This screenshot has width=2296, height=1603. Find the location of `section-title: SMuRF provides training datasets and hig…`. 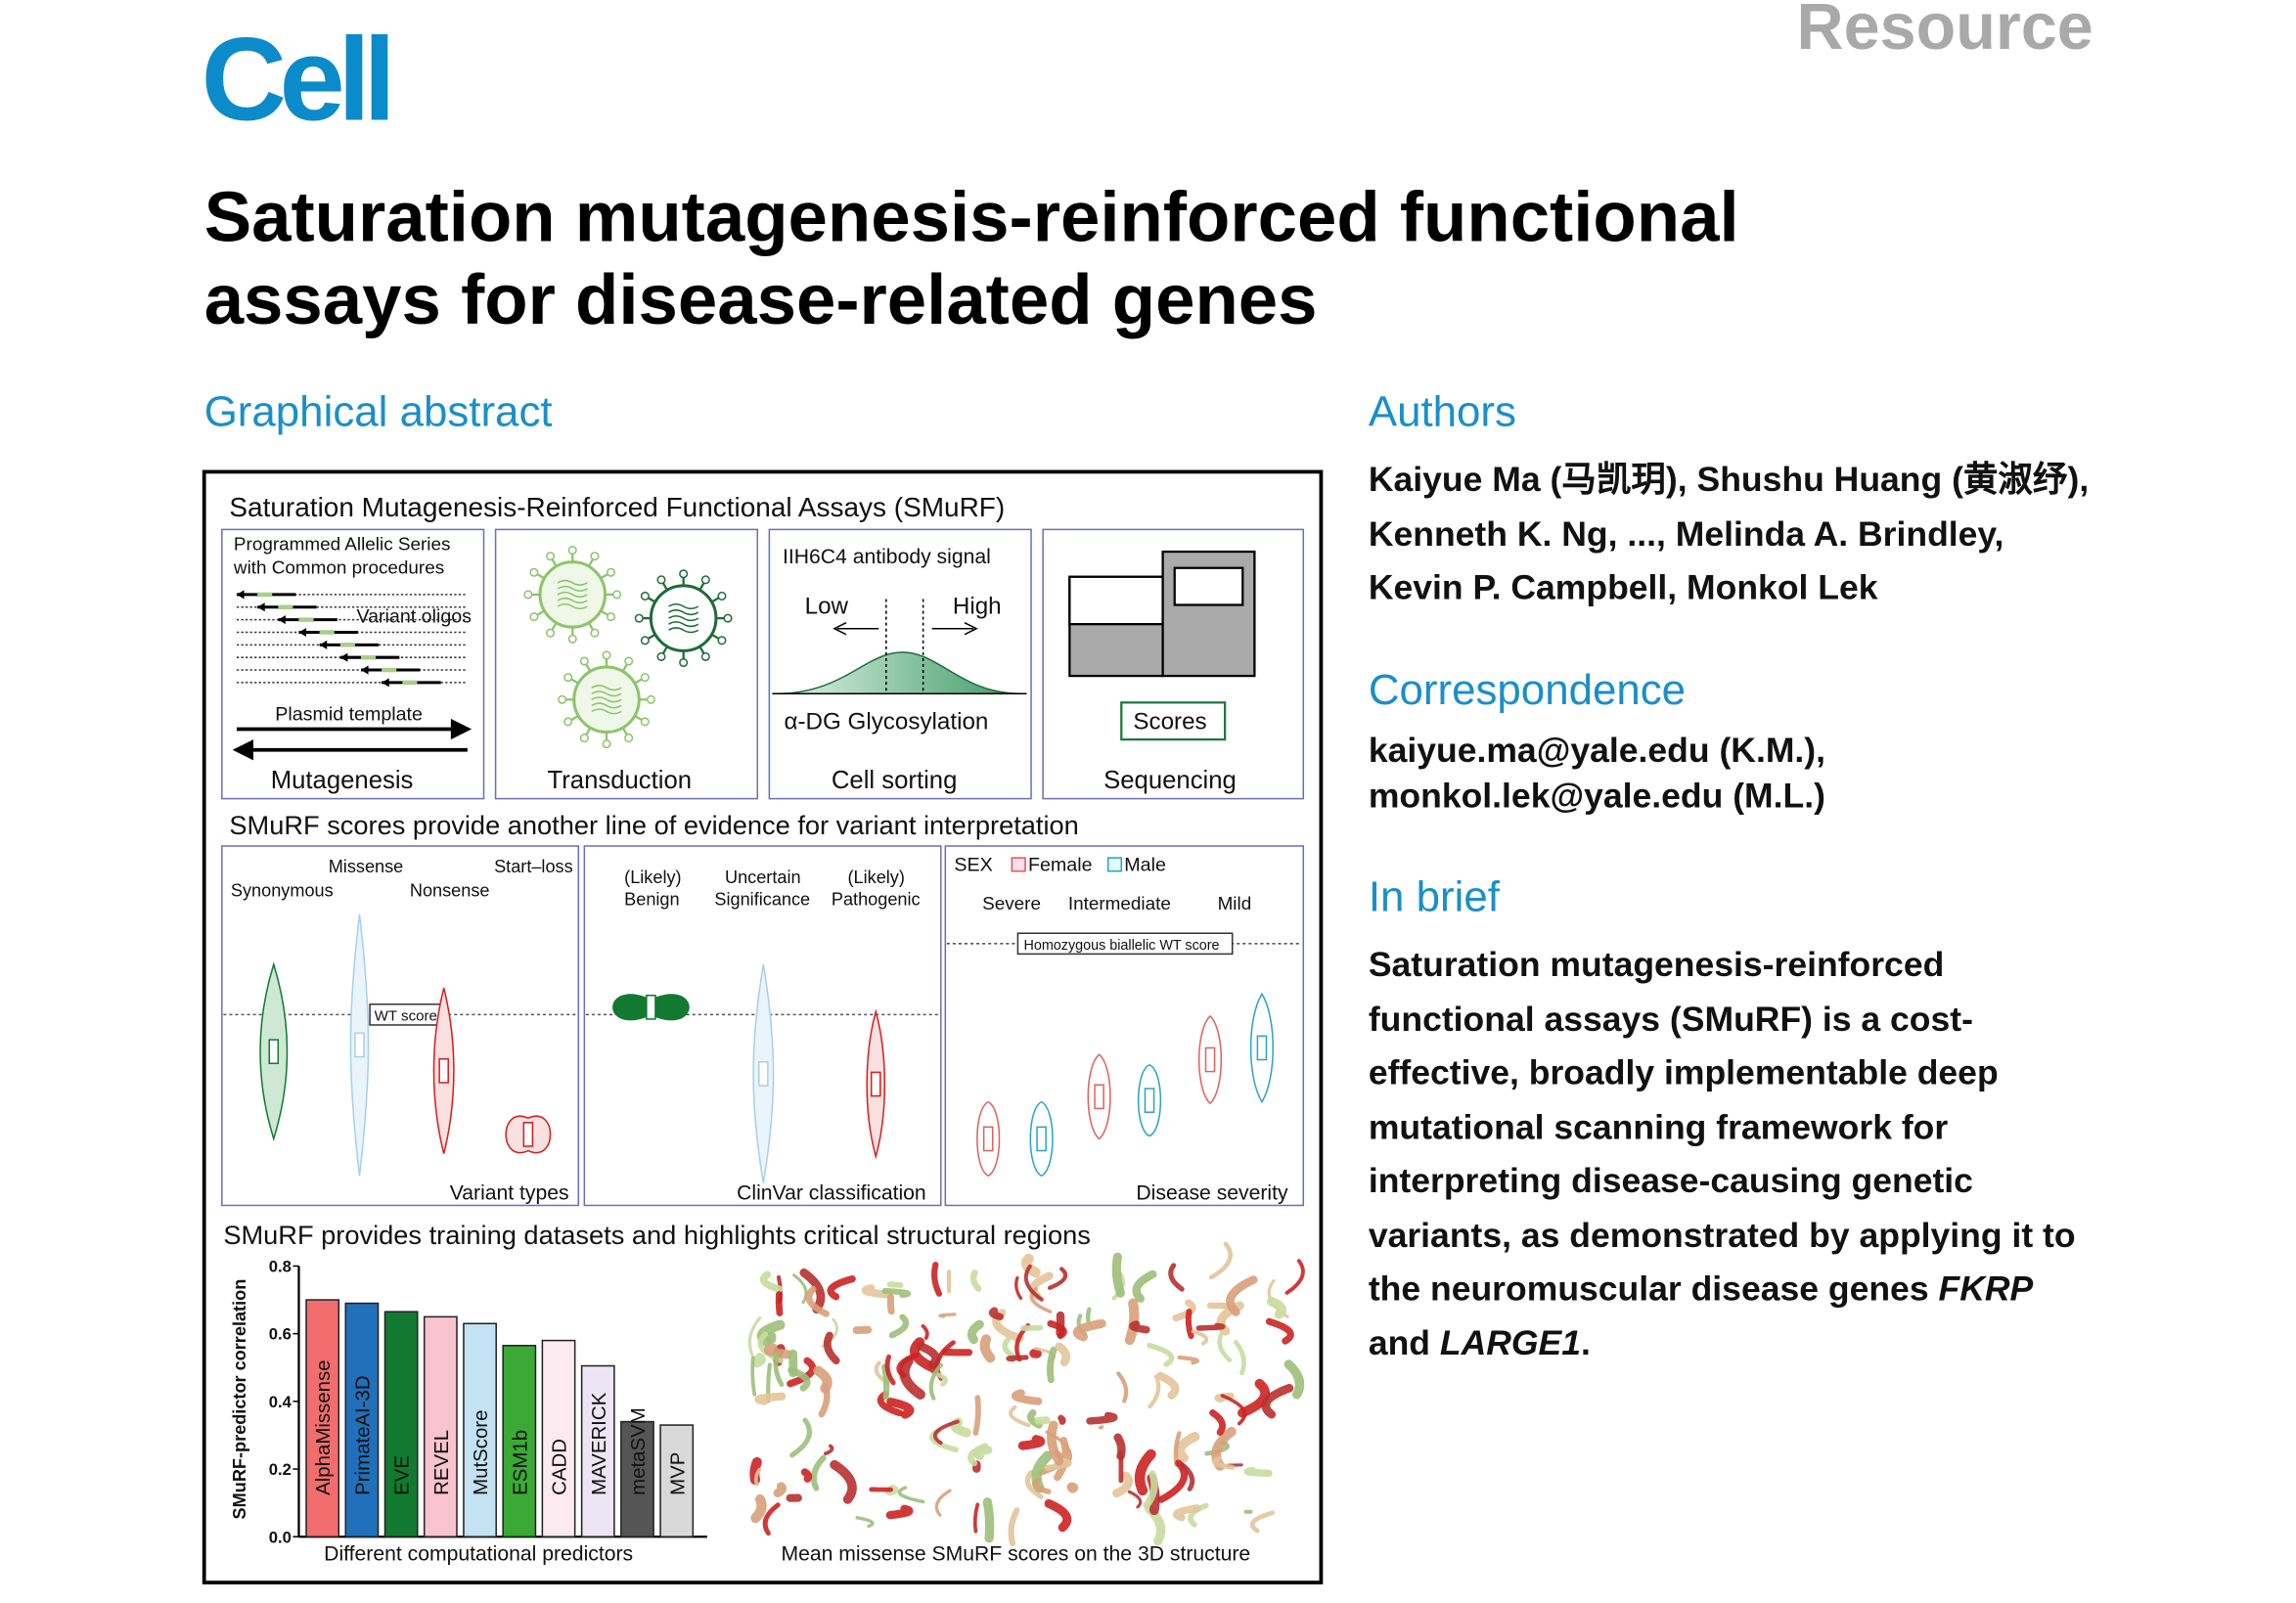

section-title: SMuRF provides training datasets and hig… is located at coordinates (657, 1235).